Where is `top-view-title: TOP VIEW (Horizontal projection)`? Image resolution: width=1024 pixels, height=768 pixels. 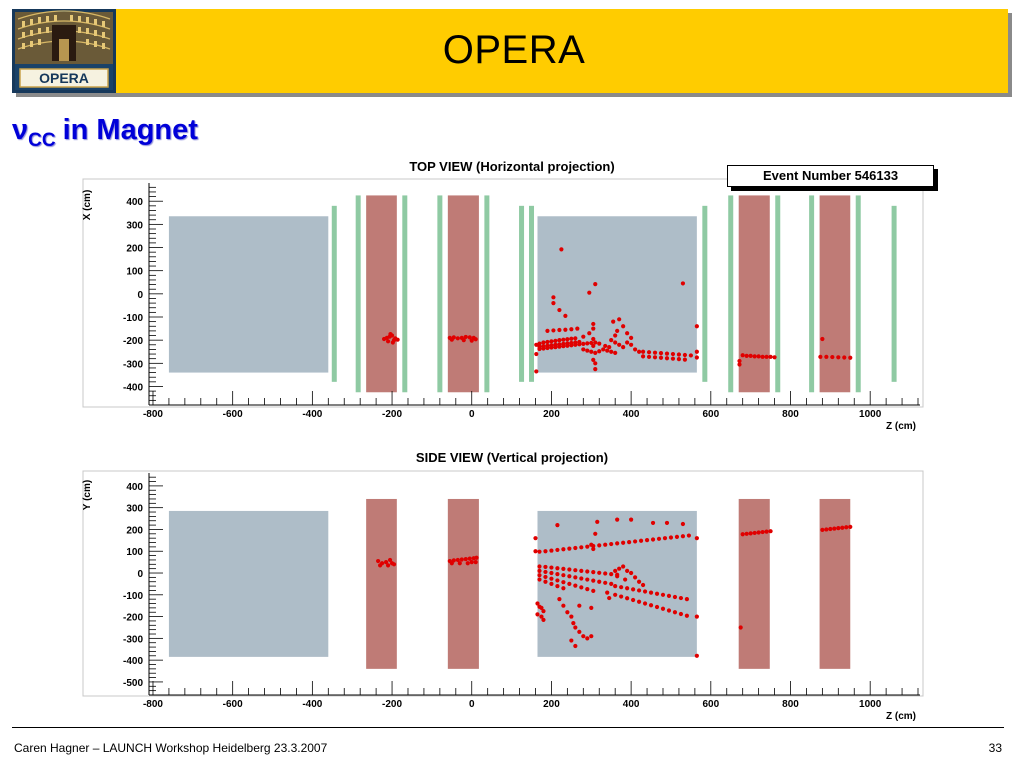 top-view-title: TOP VIEW (Horizontal projection) is located at coordinates (511, 166).